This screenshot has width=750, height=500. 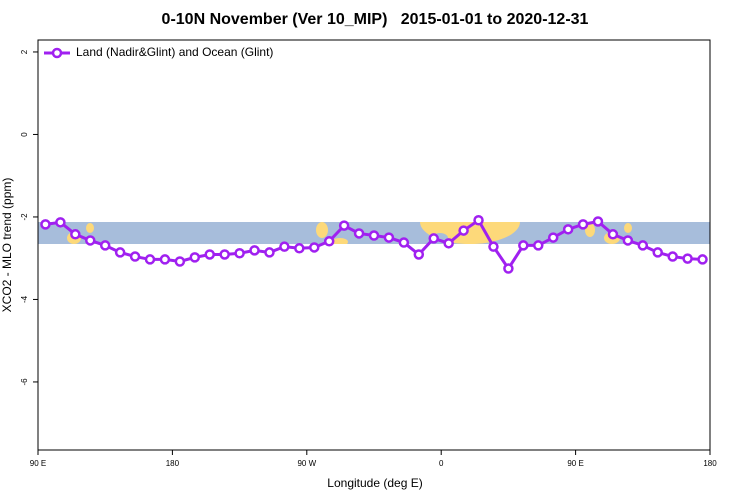 I want to click on legend-label: Land (Nadir&Glint) and Ocean (Glint), so click(x=174, y=52).